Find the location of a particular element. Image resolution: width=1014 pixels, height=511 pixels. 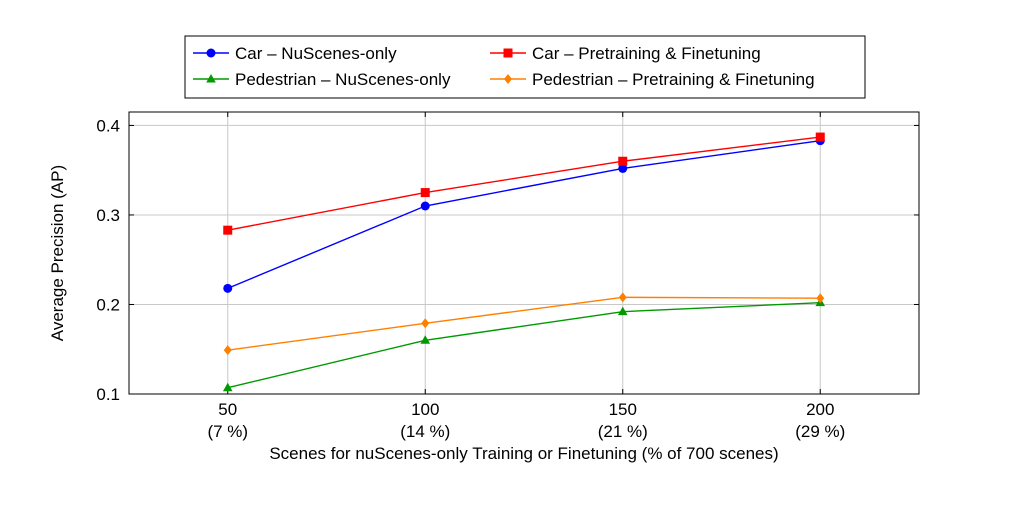

legend-item: Car – NuScenes-only is located at coordinates (295, 53).